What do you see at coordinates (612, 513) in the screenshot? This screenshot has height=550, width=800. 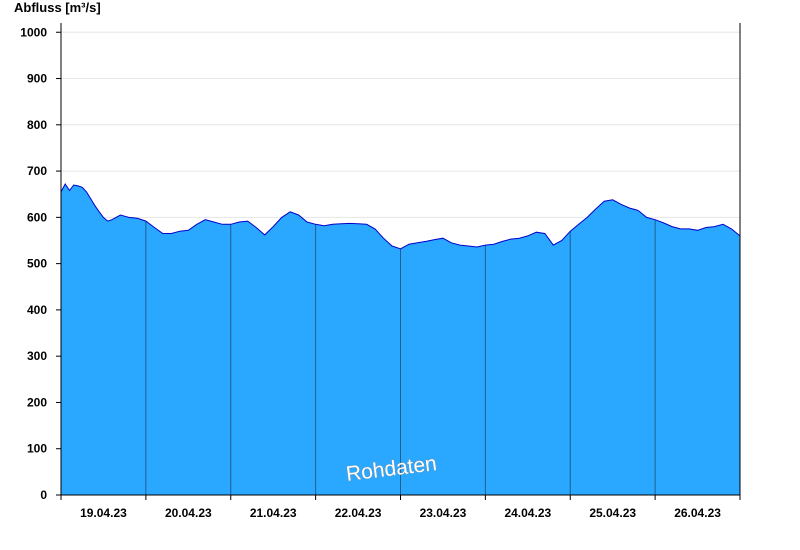 I see `x-tick-label: 25.04.23` at bounding box center [612, 513].